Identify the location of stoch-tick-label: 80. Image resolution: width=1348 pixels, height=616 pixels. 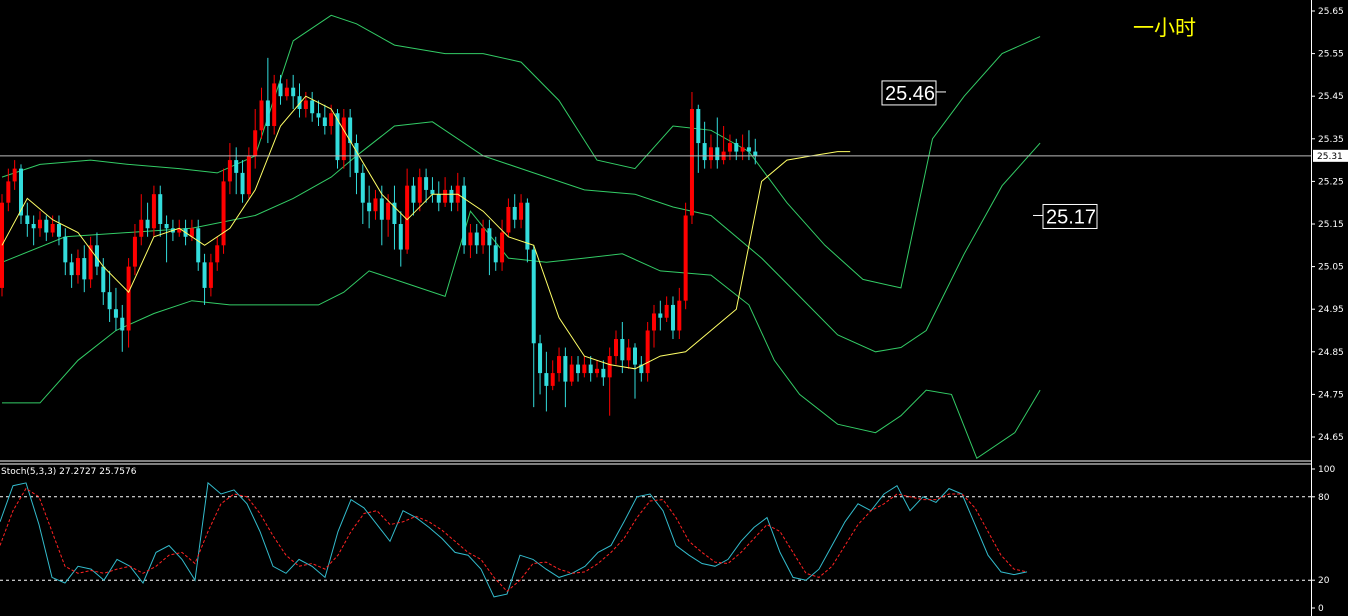
(1324, 498).